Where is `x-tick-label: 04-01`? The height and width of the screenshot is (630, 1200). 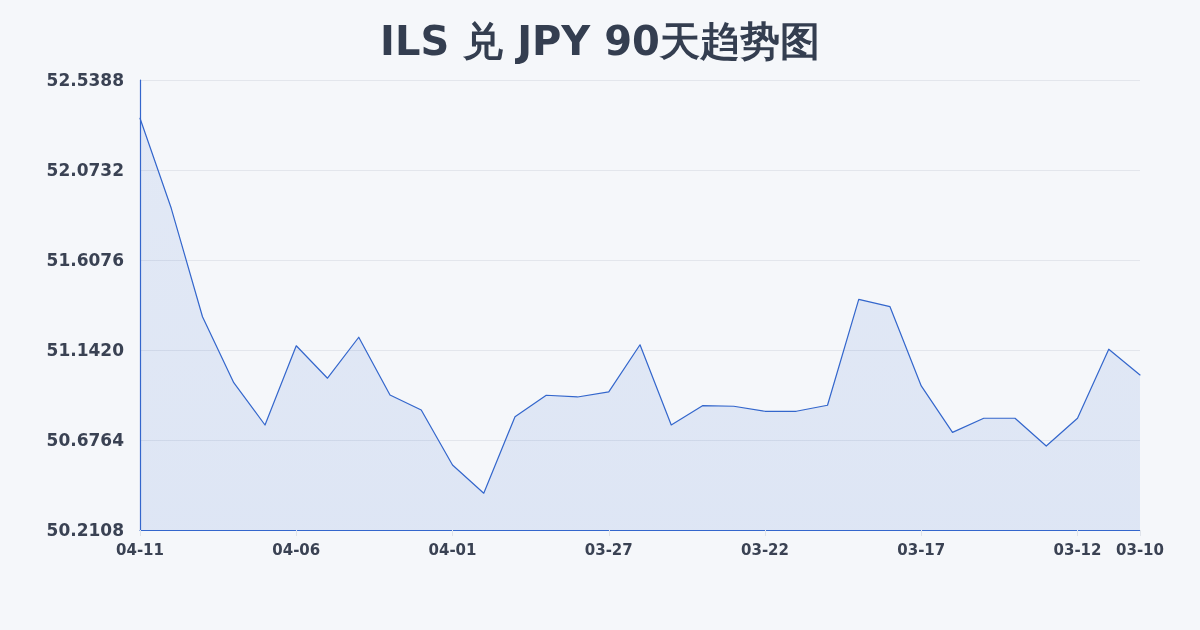 x-tick-label: 04-01 is located at coordinates (452, 549).